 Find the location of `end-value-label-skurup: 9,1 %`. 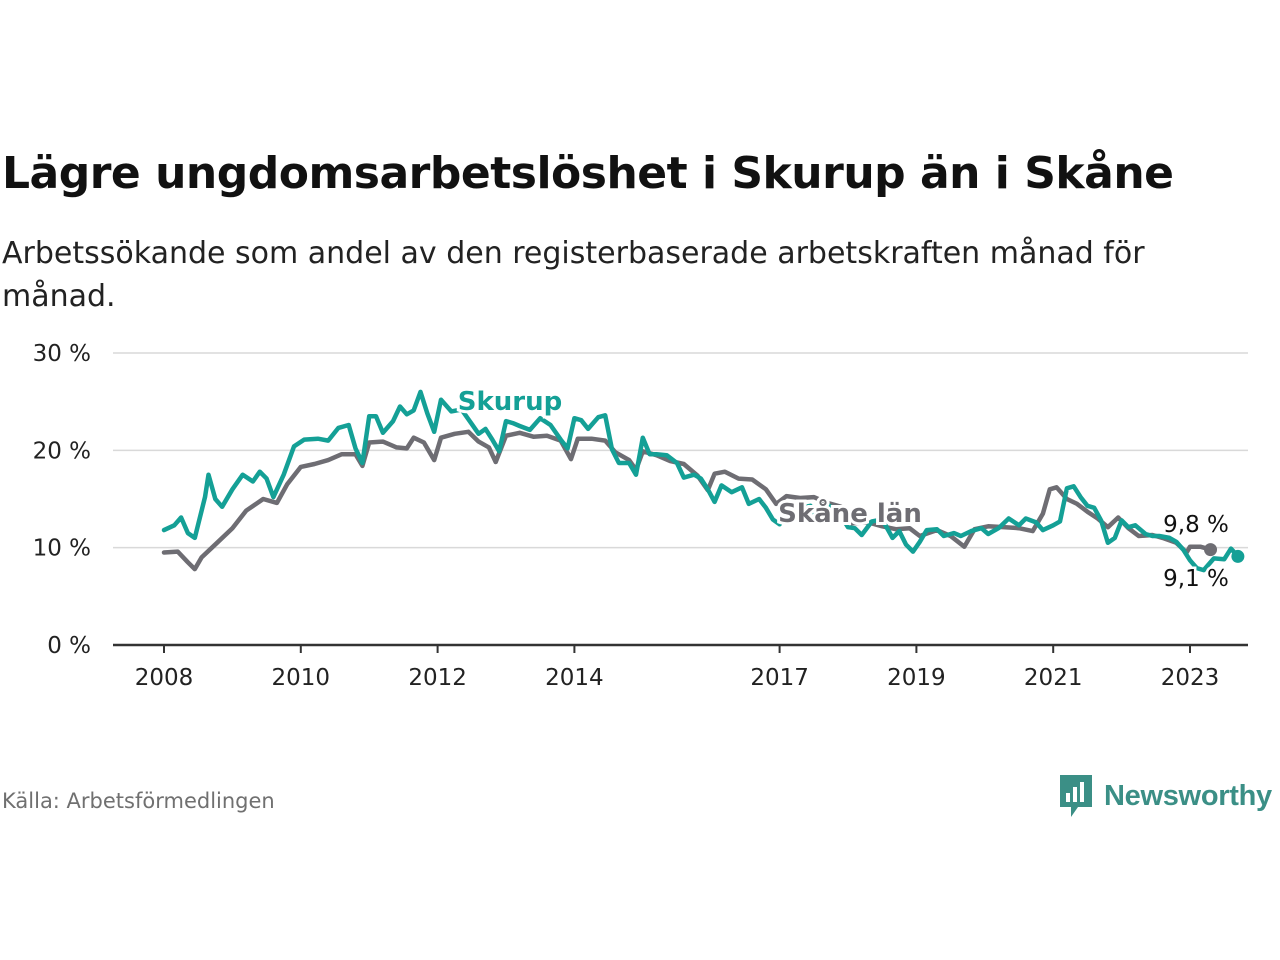

end-value-label-skurup: 9,1 % is located at coordinates (1196, 579).